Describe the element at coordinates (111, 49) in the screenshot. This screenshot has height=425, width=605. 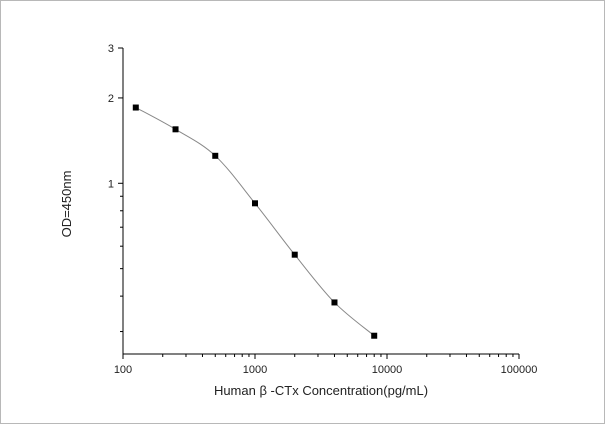
I see `y-tick-label: 3` at that location.